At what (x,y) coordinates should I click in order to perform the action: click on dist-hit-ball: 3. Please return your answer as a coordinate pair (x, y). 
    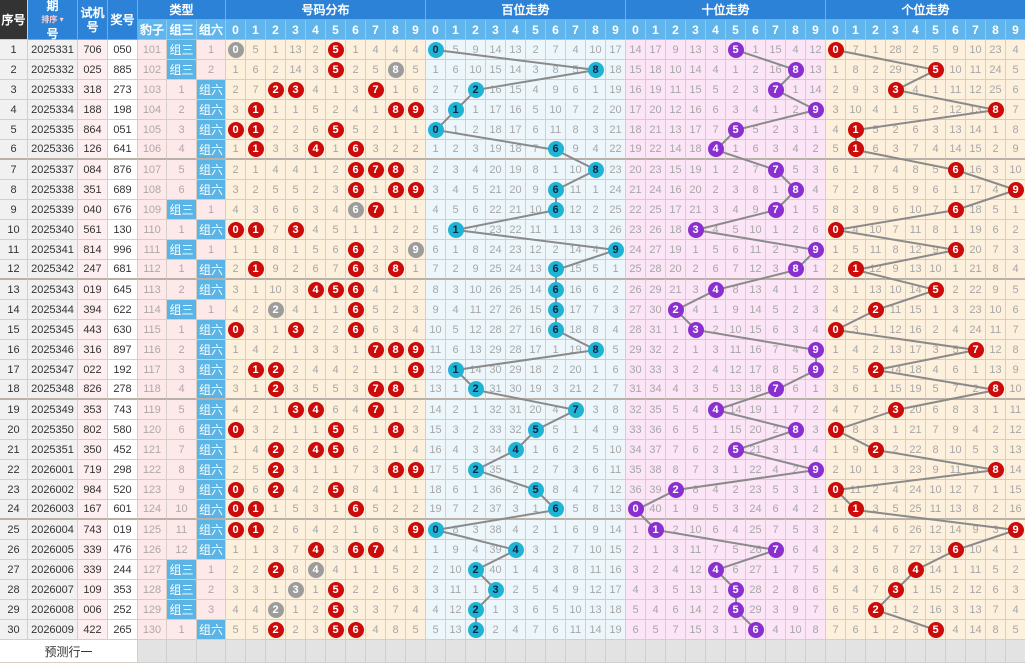
    Looking at the image, I should click on (295, 409).